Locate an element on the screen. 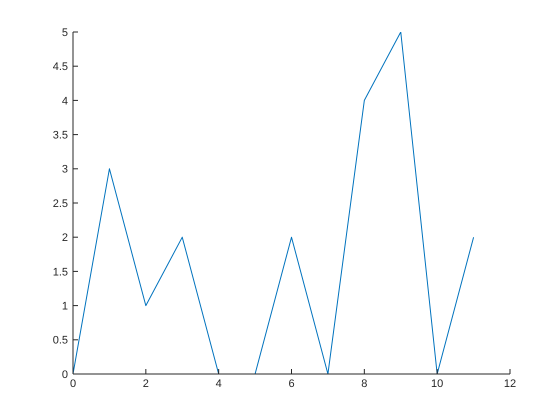 This screenshot has height=420, width=560. y-tick-label: 4 is located at coordinates (65, 101).